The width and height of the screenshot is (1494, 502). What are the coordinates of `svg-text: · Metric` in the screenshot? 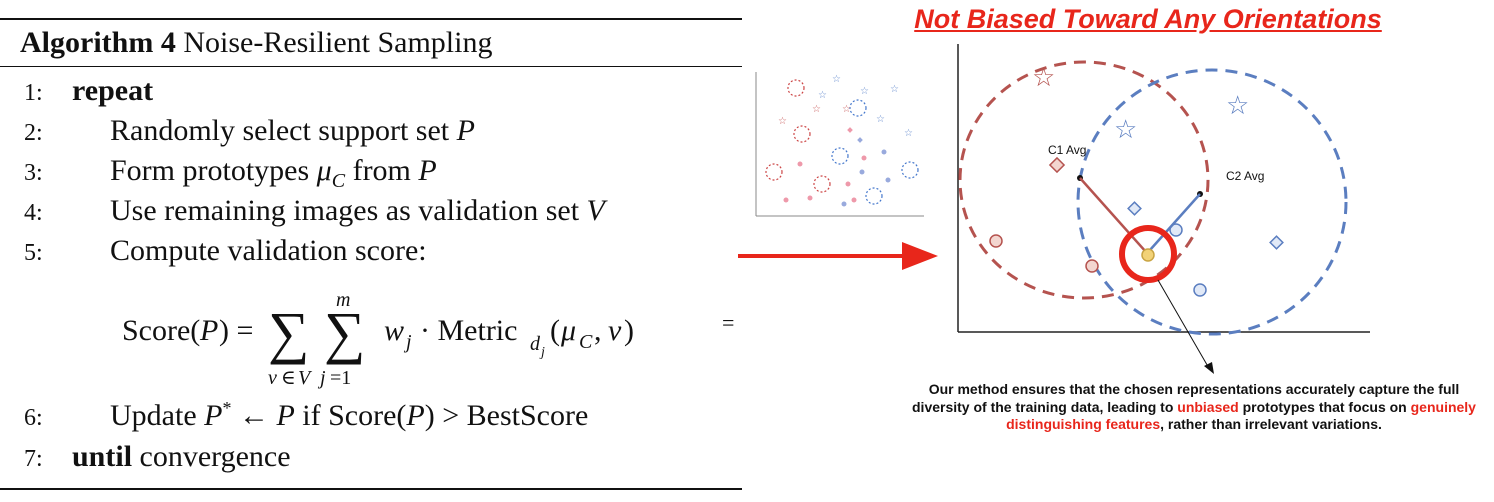 It's located at (468, 330).